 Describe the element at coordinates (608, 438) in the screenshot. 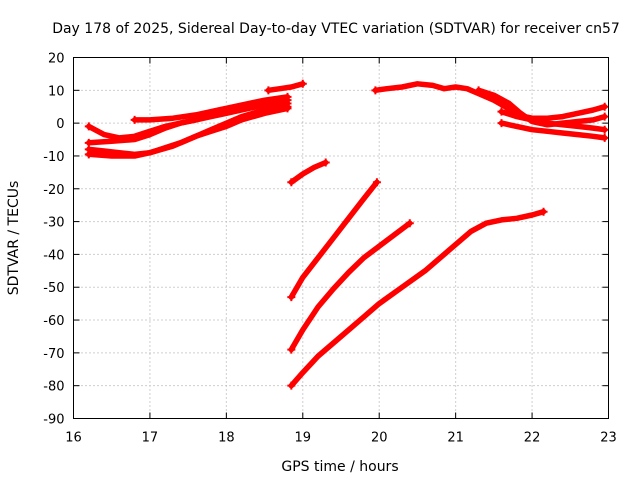

I see `x-tick-label: 23` at that location.